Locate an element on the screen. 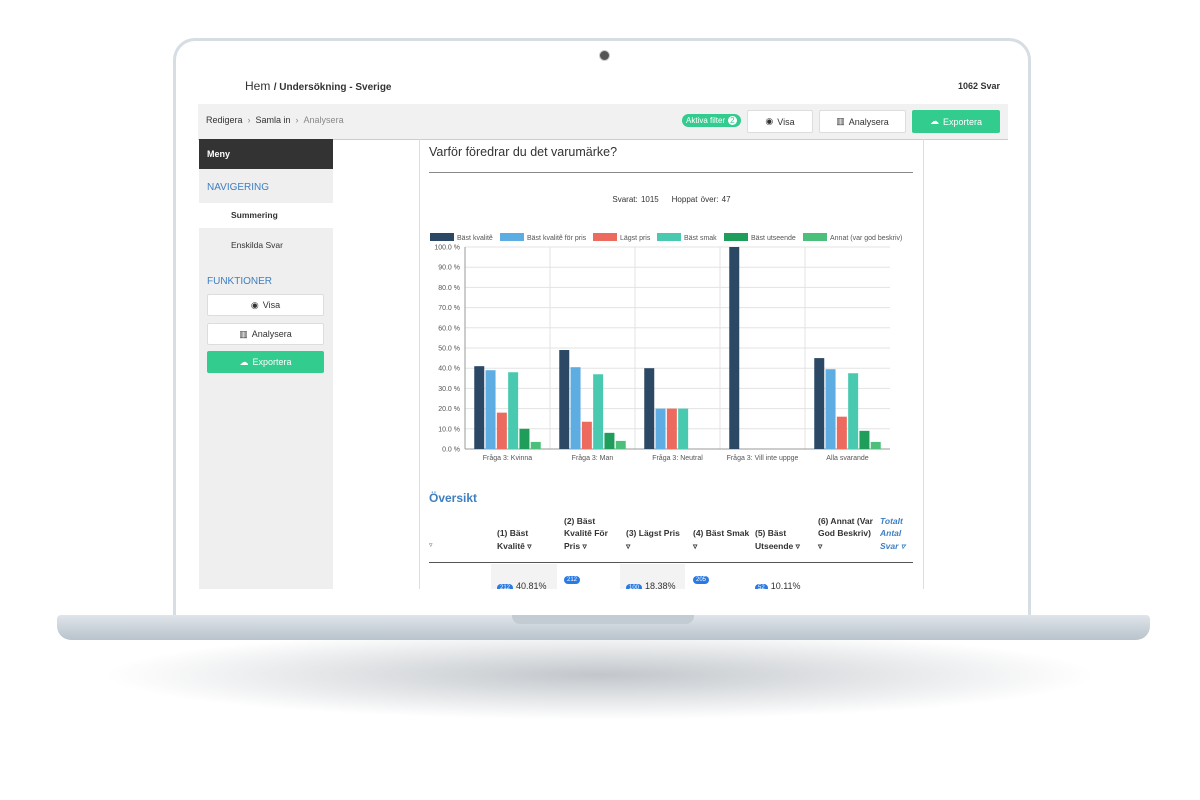 The image size is (1200, 800). table-cell: 100 18.38% is located at coordinates (651, 585).